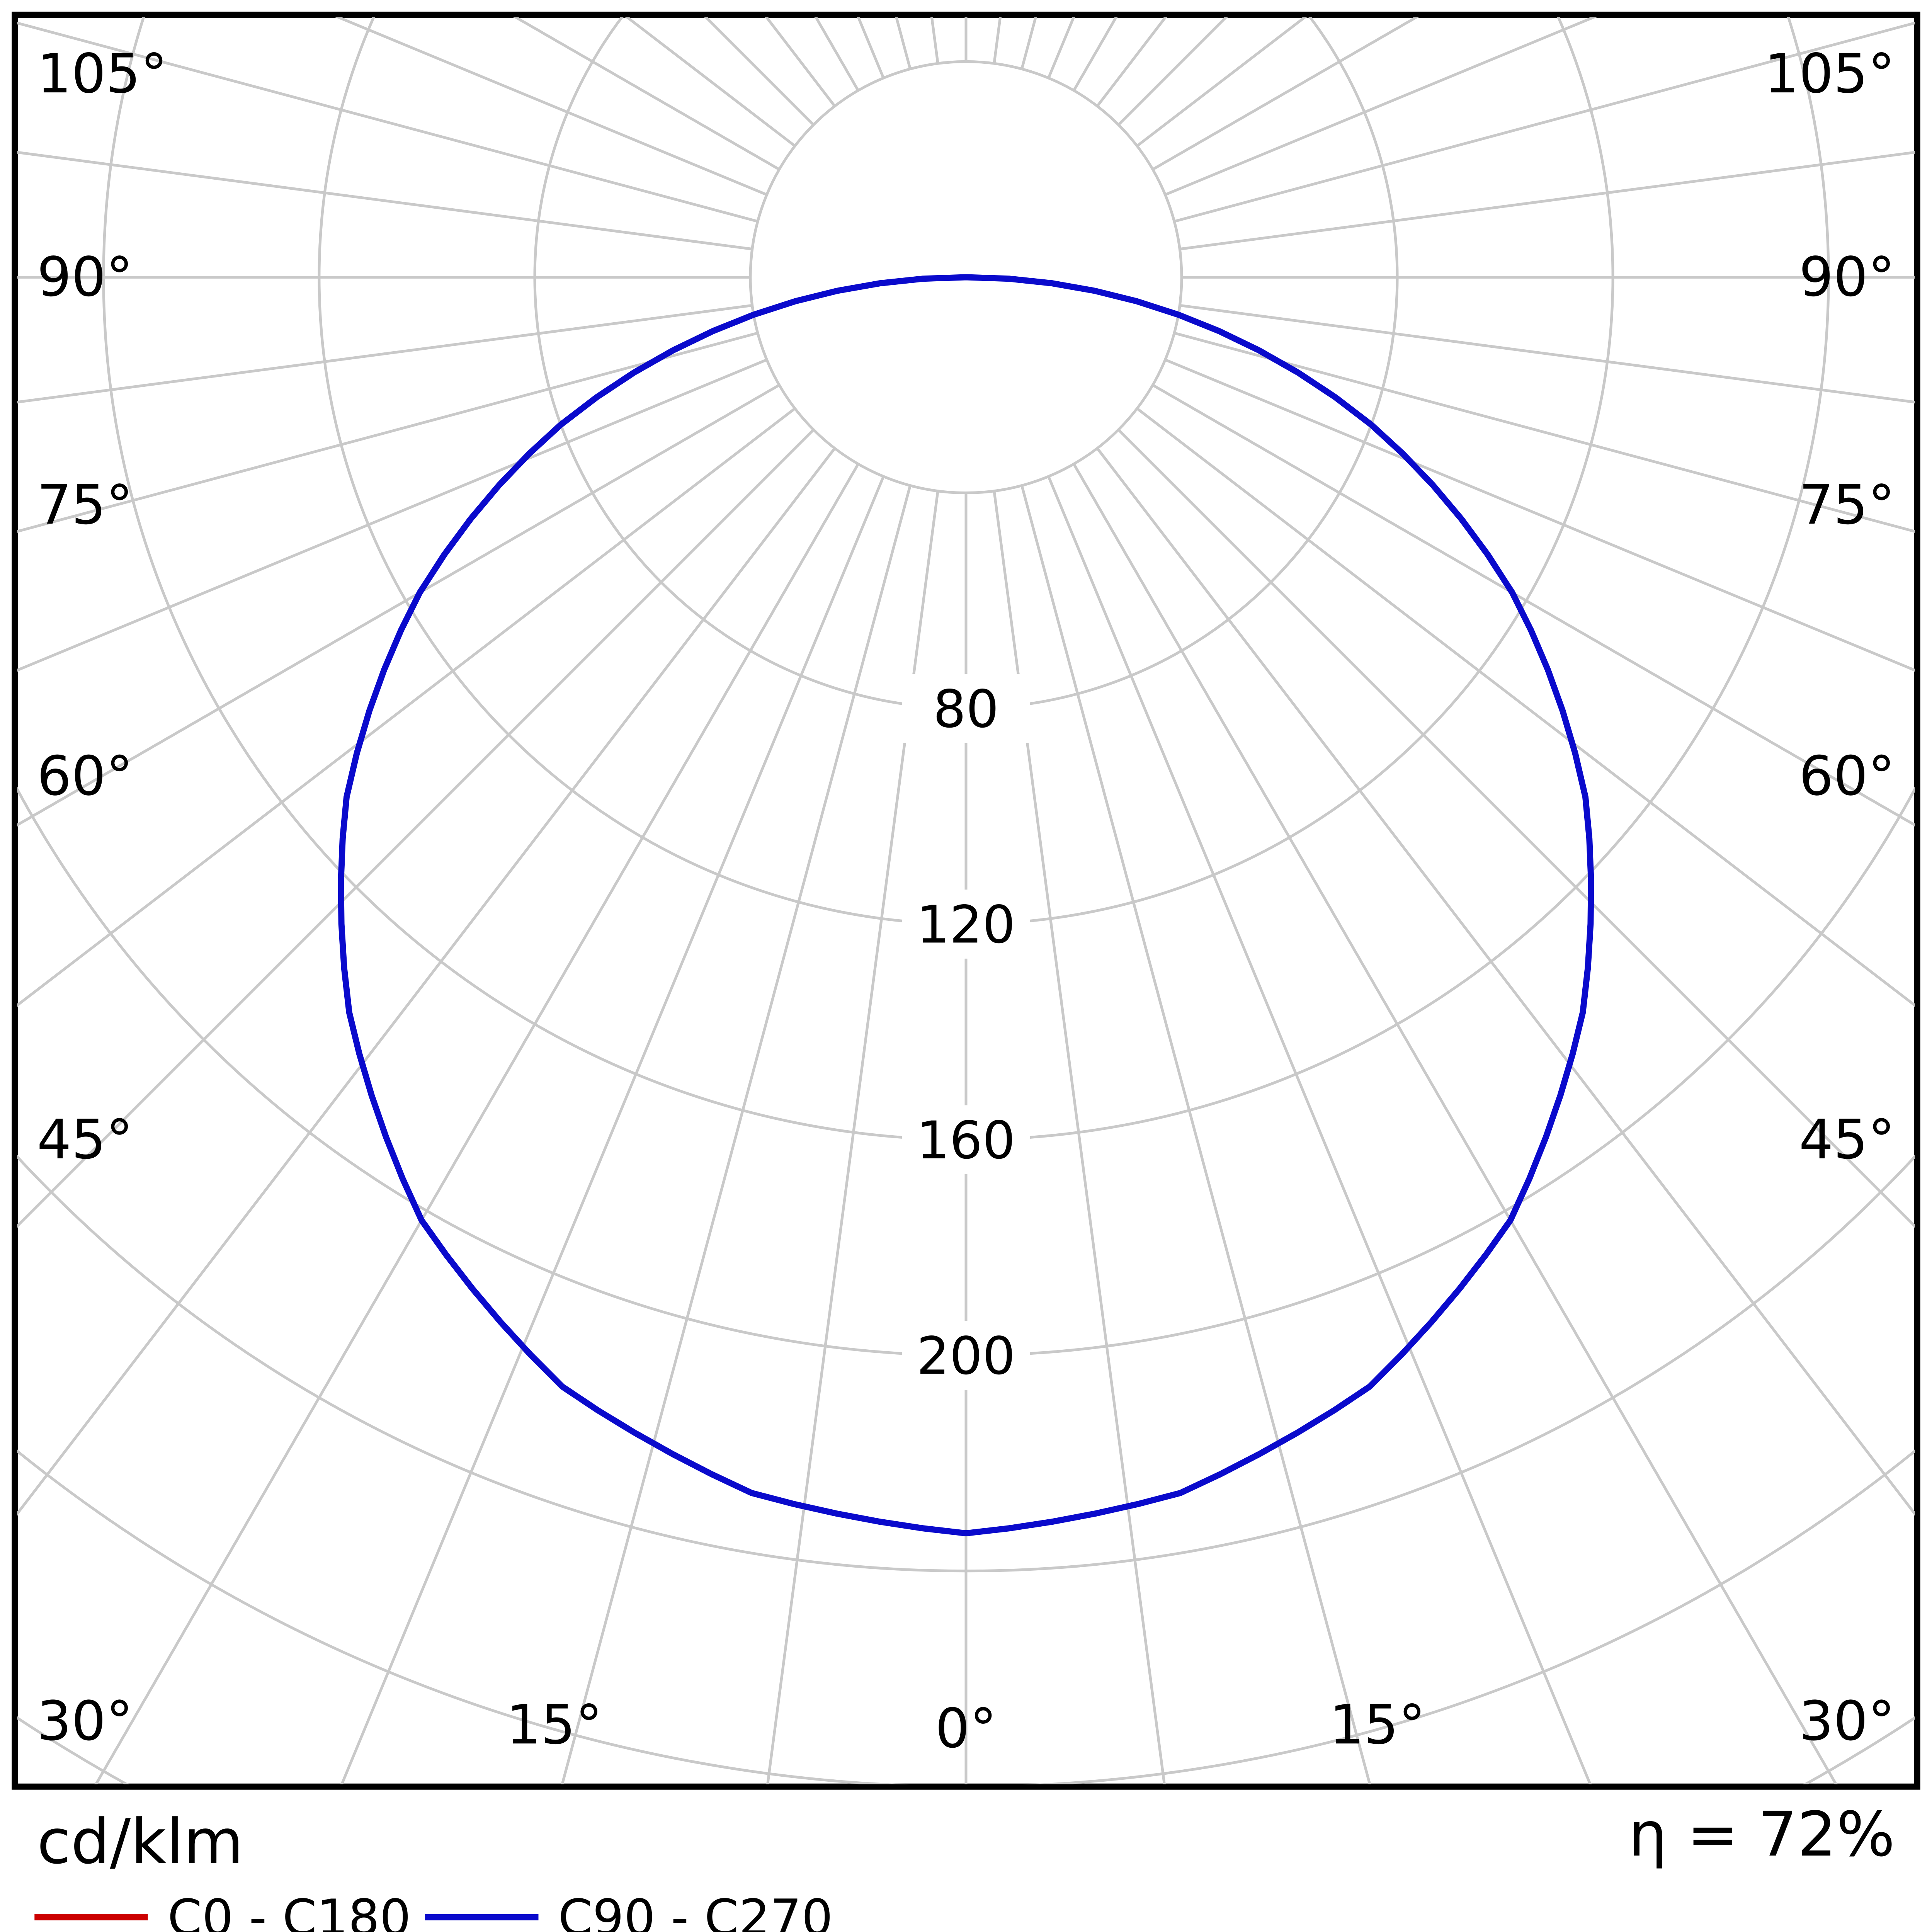 This screenshot has width=1932, height=1932. What do you see at coordinates (434, 1911) in the screenshot?
I see `legend: C0 - C180 C90 - C270` at bounding box center [434, 1911].